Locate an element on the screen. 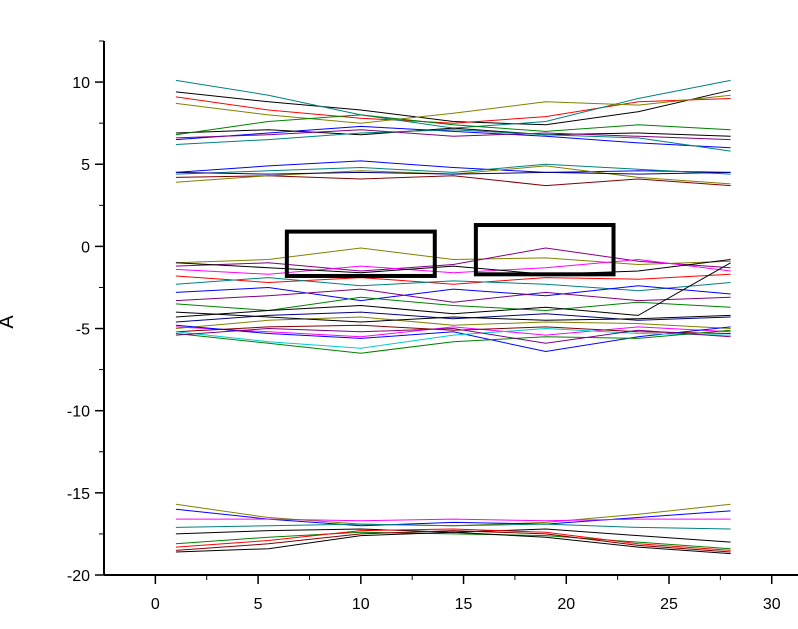 The height and width of the screenshot is (629, 798). y-tick-label: 0 is located at coordinates (85, 247).